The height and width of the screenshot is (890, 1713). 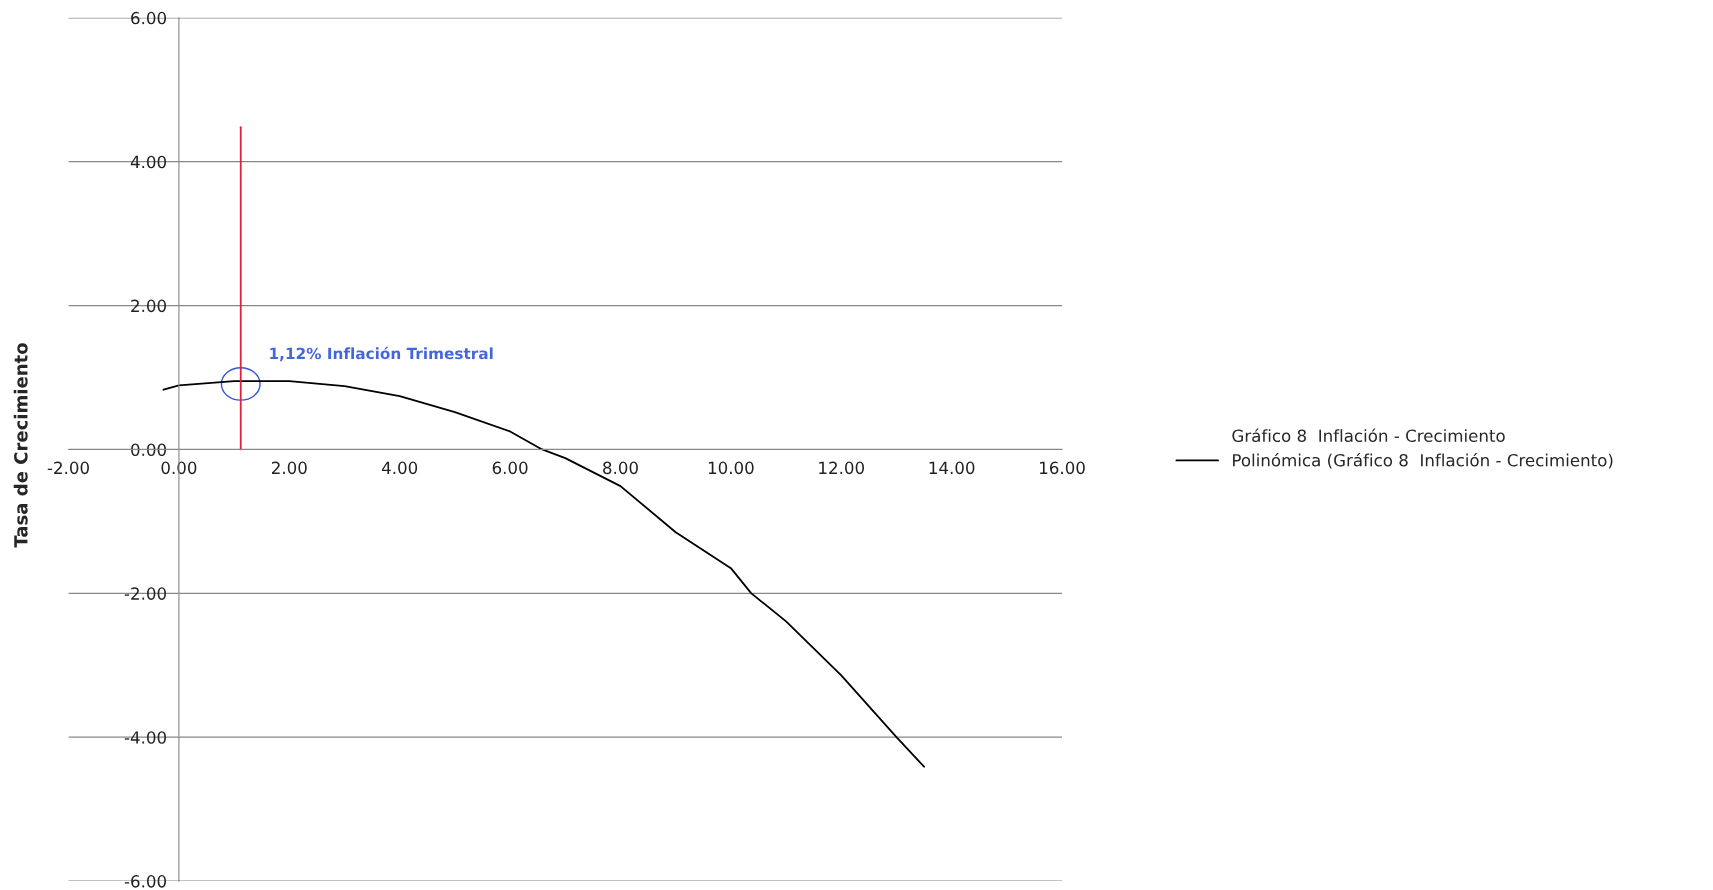 What do you see at coordinates (952, 468) in the screenshot?
I see `x-tick-label: 14.00` at bounding box center [952, 468].